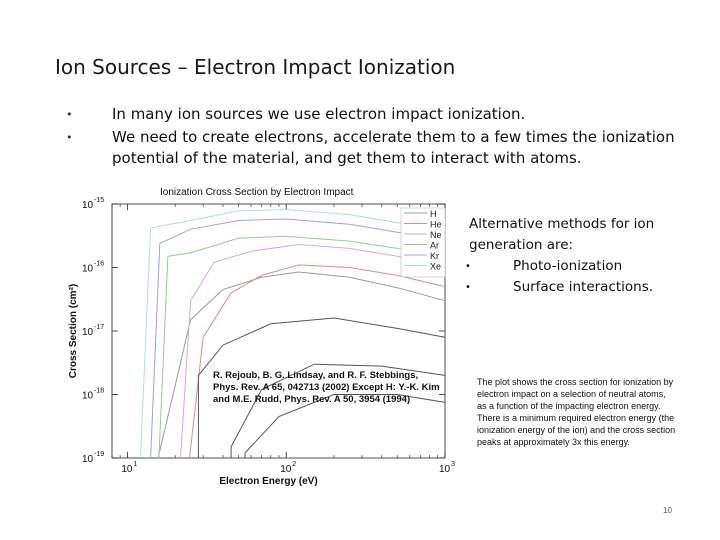 This screenshot has width=720, height=540. I want to click on y-tick-exponent: -16, so click(99, 264).